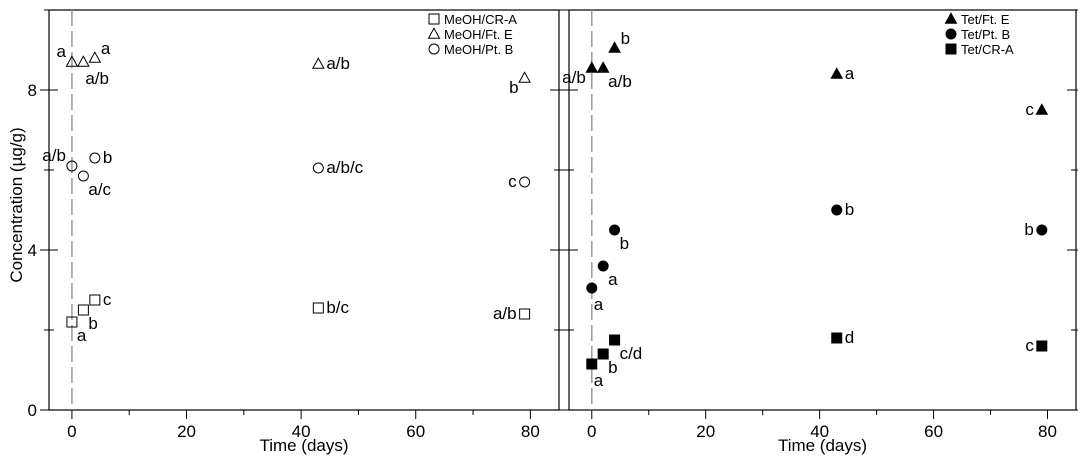 Image resolution: width=1078 pixels, height=463 pixels. What do you see at coordinates (987, 49) in the screenshot?
I see `legend-label: Tet/CR-A` at bounding box center [987, 49].